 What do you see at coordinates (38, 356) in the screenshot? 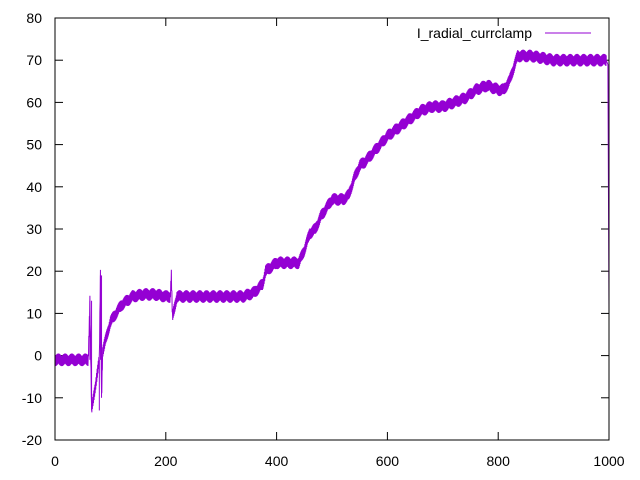
I see `y-tick-label: 0` at bounding box center [38, 356].